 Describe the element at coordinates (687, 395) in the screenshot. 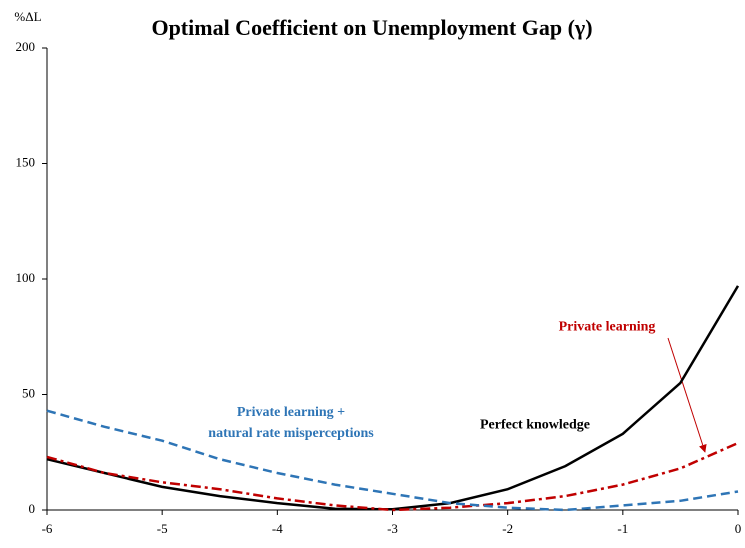

I see `annotation-arrow` at that location.